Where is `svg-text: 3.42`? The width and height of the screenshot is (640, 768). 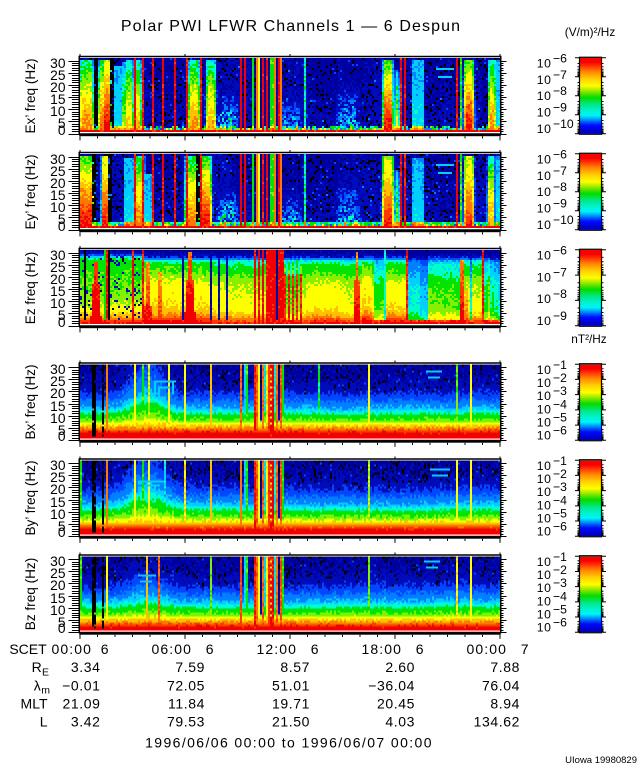
svg-text: 3.42 is located at coordinates (86, 722).